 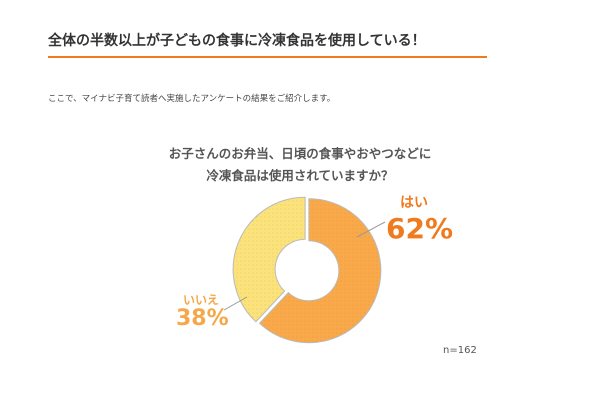 What do you see at coordinates (371, 229) in the screenshot?
I see `leader-line-yes` at bounding box center [371, 229].